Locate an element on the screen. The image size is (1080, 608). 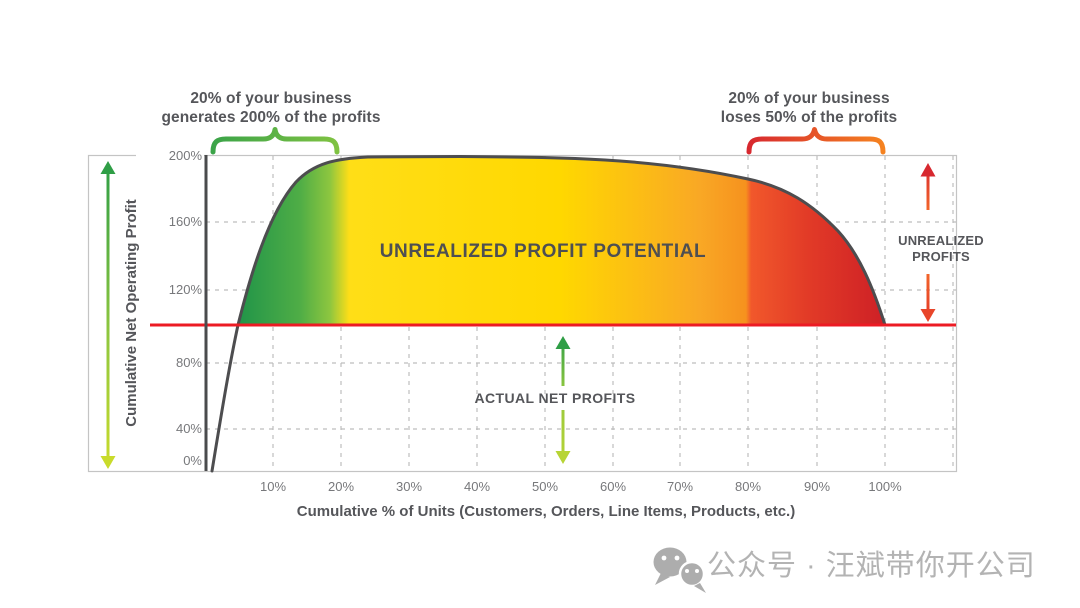
right-brace is located at coordinates (816, 141).